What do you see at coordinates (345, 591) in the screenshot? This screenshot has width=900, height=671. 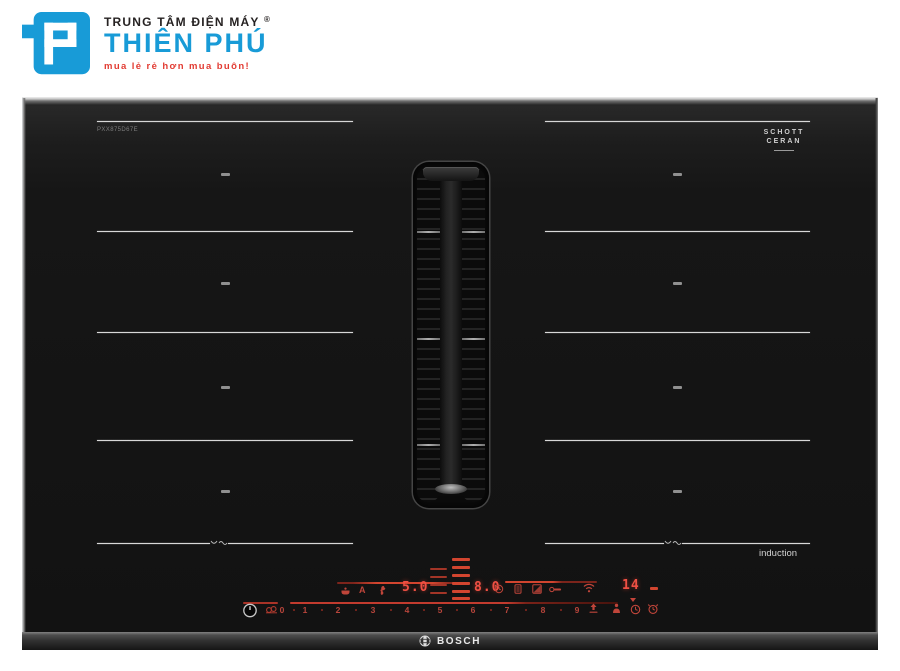 I see `melt-pot-icon` at bounding box center [345, 591].